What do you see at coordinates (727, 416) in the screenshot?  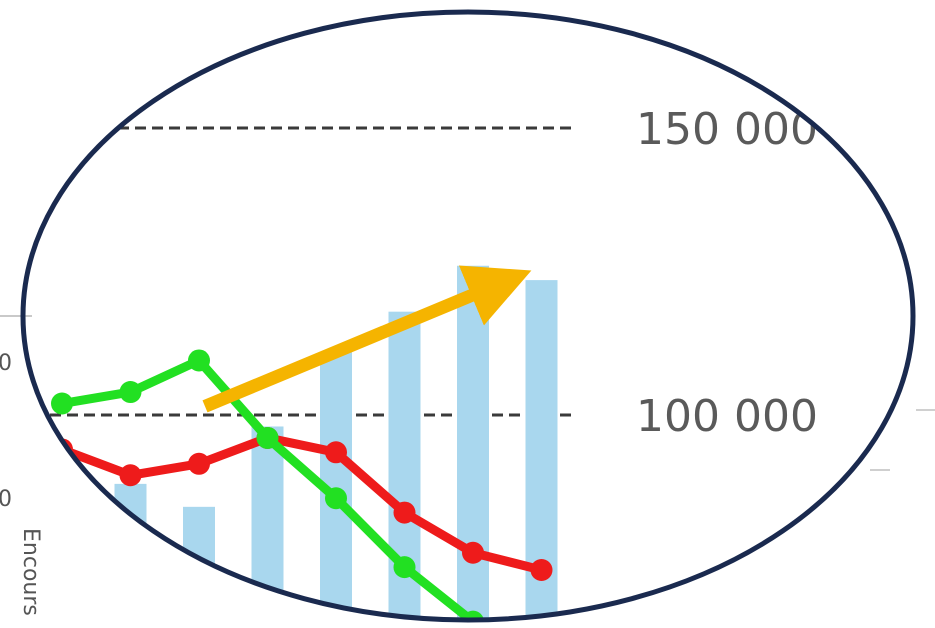 I see `y-tick-label: 100 000` at bounding box center [727, 416].